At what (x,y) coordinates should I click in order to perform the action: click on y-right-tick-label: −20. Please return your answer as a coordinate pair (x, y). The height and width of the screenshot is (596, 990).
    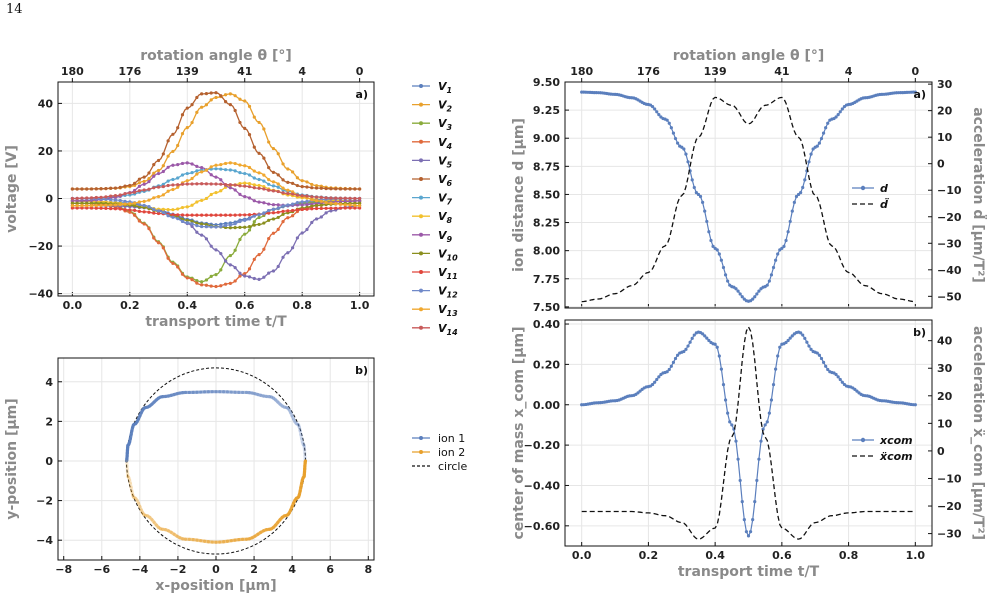
    Looking at the image, I should click on (949, 506).